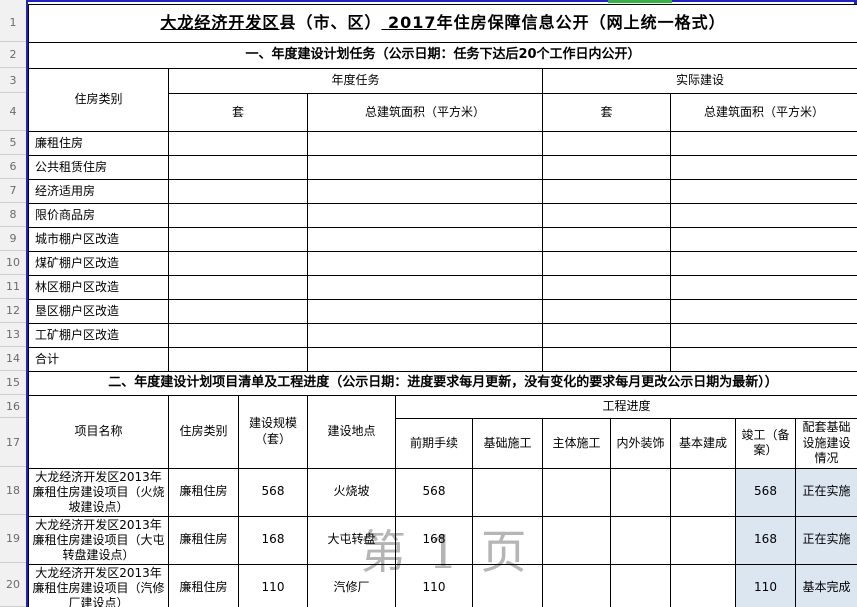 This screenshot has height=607, width=857. Describe the element at coordinates (98, 492) in the screenshot. I see `project-name: 大龙经济开发区2013年廉租住房建设项目（火烧坡建设点）` at that location.